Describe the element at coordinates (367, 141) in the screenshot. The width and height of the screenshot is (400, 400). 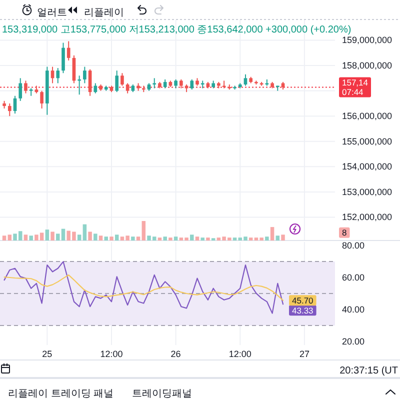
I see `y-tick-label: 155,000,000` at that location.